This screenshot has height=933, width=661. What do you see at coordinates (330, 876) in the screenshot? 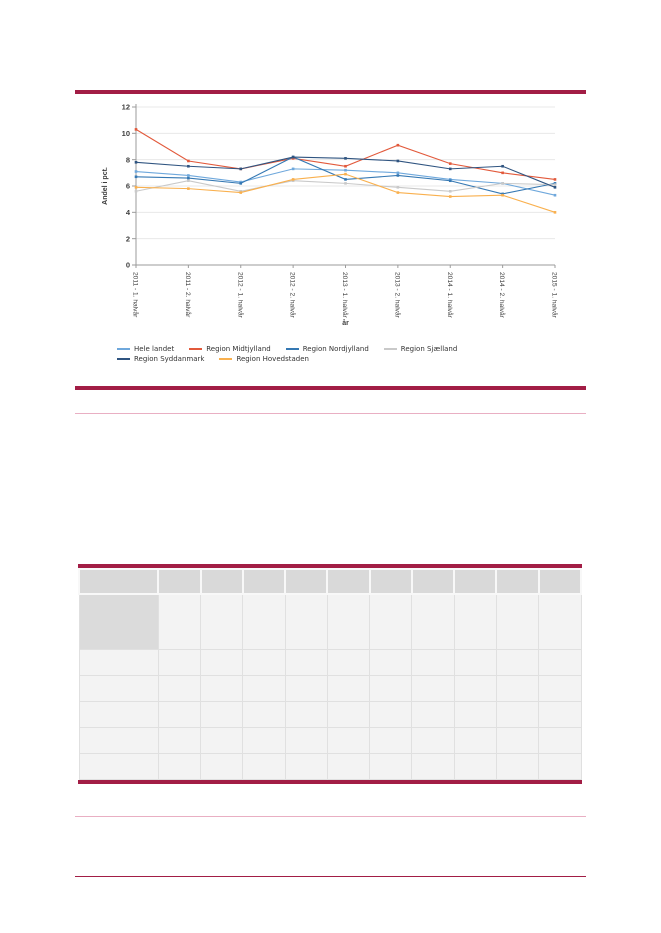
I see `bottom-accent-rule` at bounding box center [330, 876].